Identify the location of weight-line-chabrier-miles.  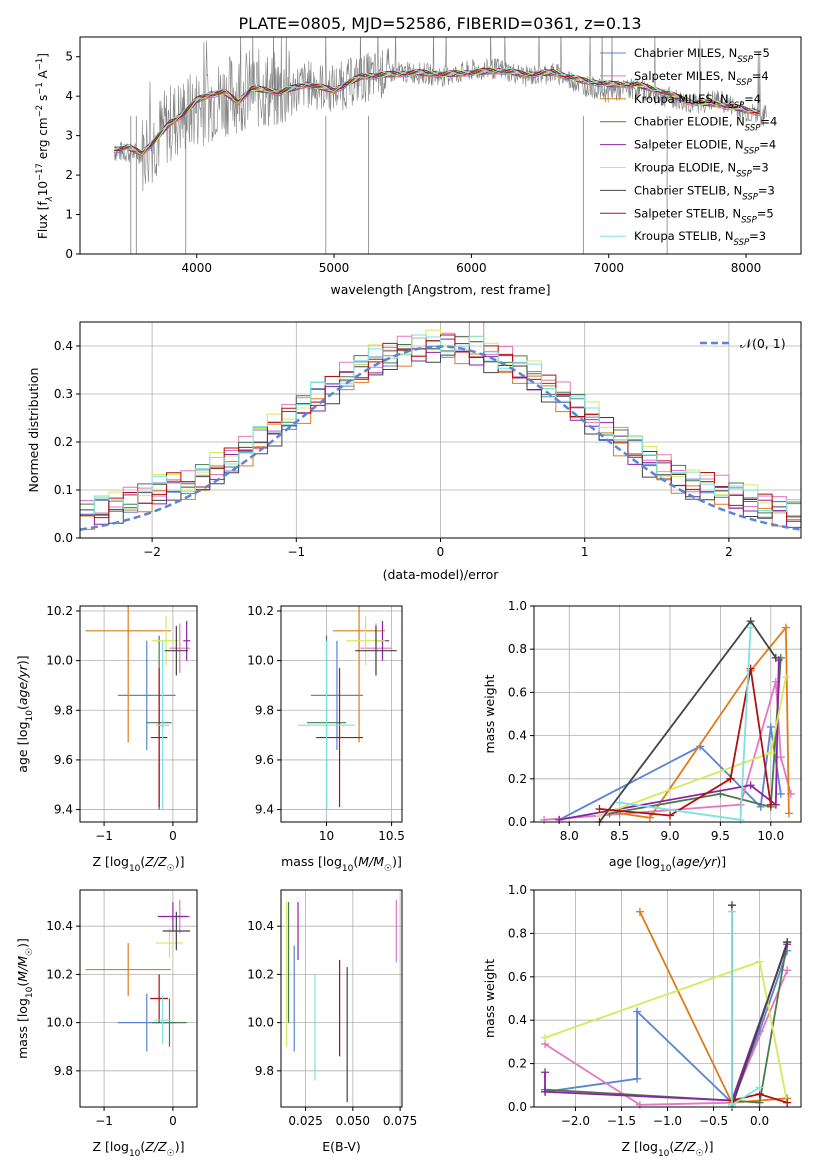
(666, 1027).